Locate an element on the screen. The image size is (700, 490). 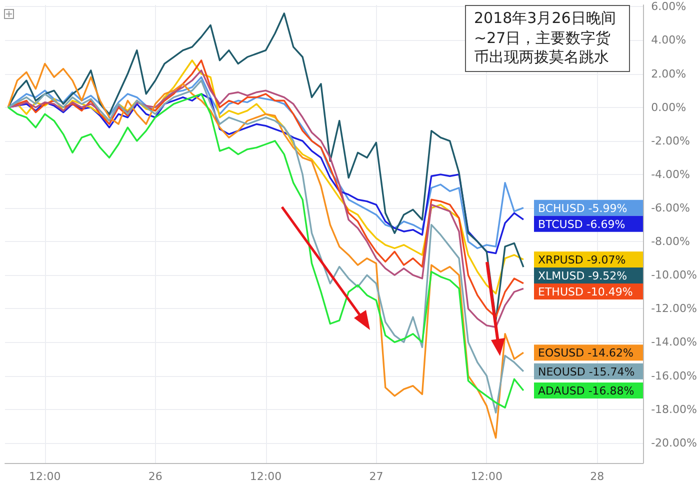
y-tick-label: 4.00% is located at coordinates (668, 40).